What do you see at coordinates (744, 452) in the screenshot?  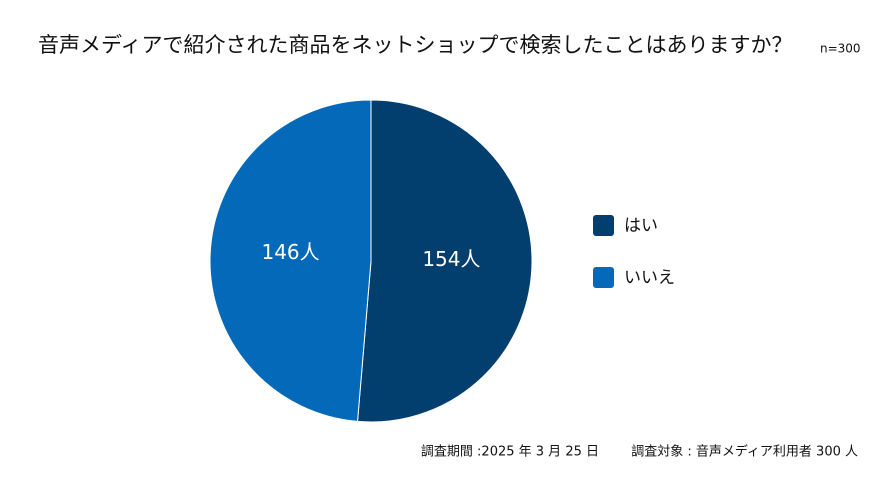 I see `footnote: 調査対象 : 音声メディア利用者 300 人` at bounding box center [744, 452].